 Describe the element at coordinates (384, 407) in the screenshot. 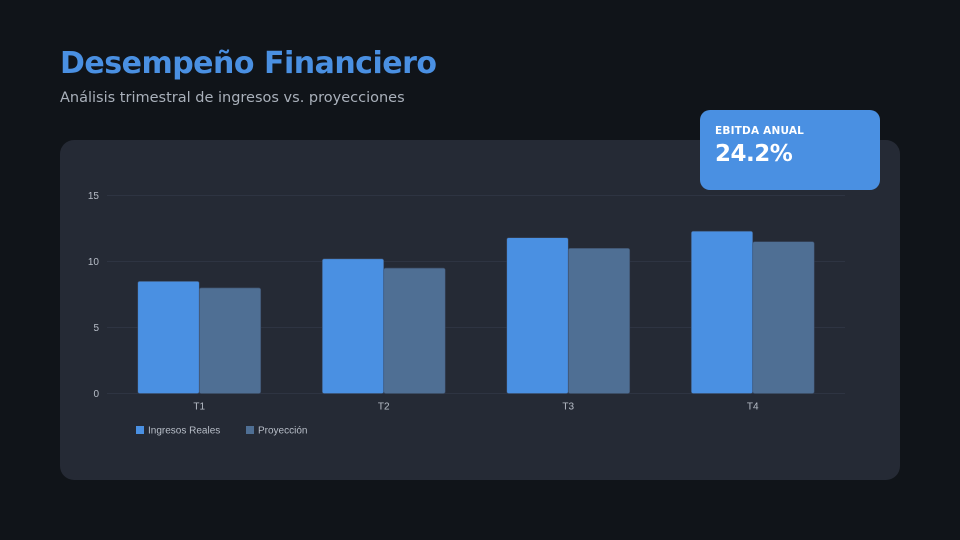

I see `x-tick-label: T2` at that location.